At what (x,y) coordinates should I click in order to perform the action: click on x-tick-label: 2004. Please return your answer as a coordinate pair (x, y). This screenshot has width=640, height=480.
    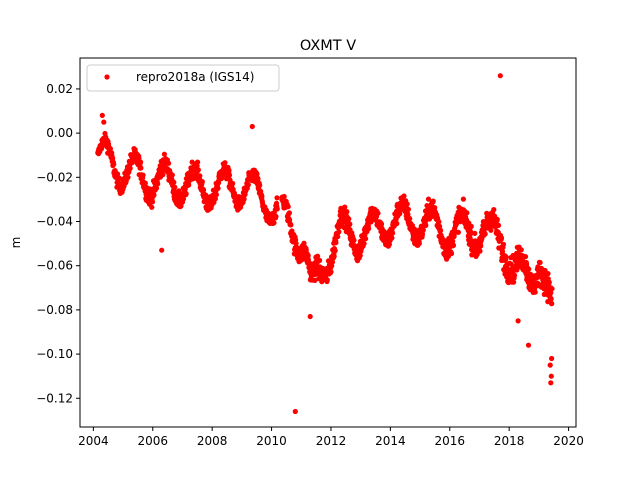
    Looking at the image, I should click on (93, 441).